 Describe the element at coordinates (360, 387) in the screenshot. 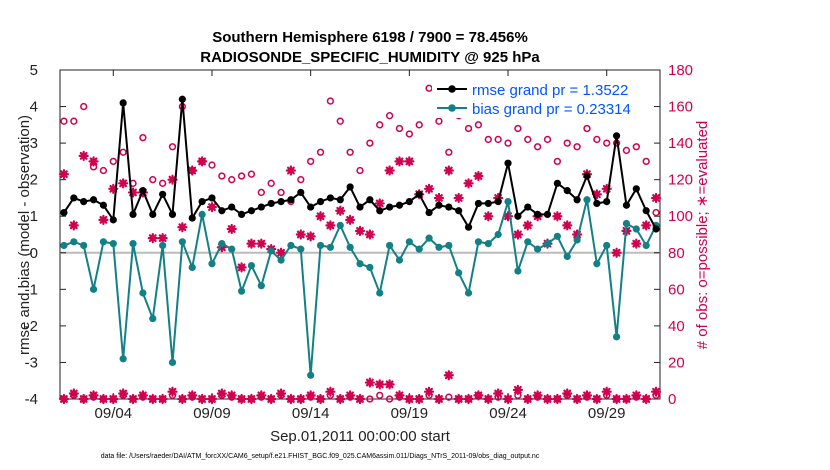

I see `evaluated-near-zero-markers` at that location.